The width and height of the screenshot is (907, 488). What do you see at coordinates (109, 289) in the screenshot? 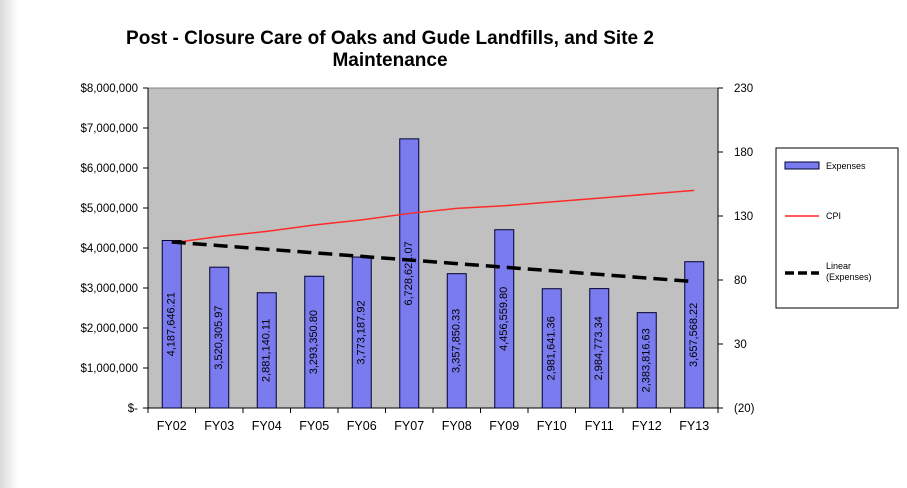
I see `left-axis-tick-label: $3,000,000` at bounding box center [109, 289].